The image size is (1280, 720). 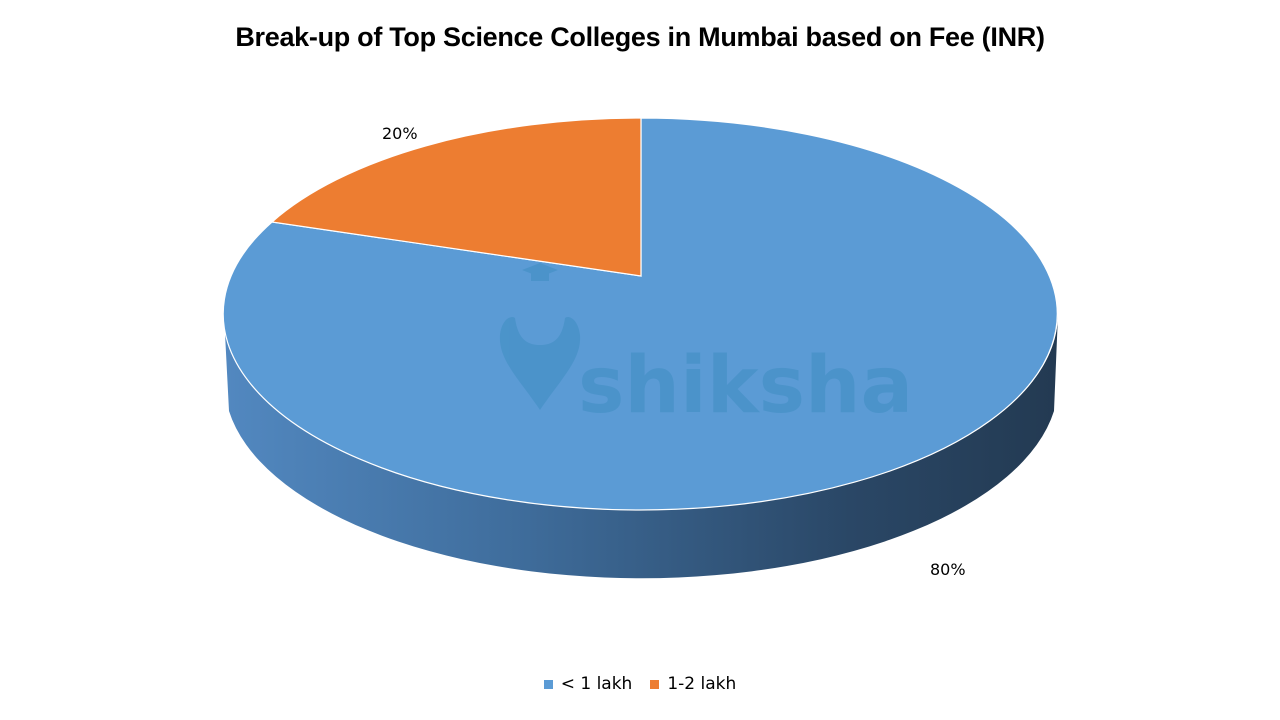 I want to click on legend-label: 1-2 lakh, so click(x=702, y=684).